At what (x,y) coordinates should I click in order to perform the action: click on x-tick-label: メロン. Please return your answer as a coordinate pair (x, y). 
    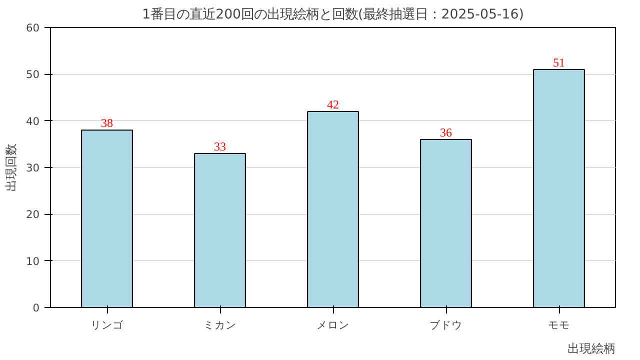
    Looking at the image, I should click on (333, 325).